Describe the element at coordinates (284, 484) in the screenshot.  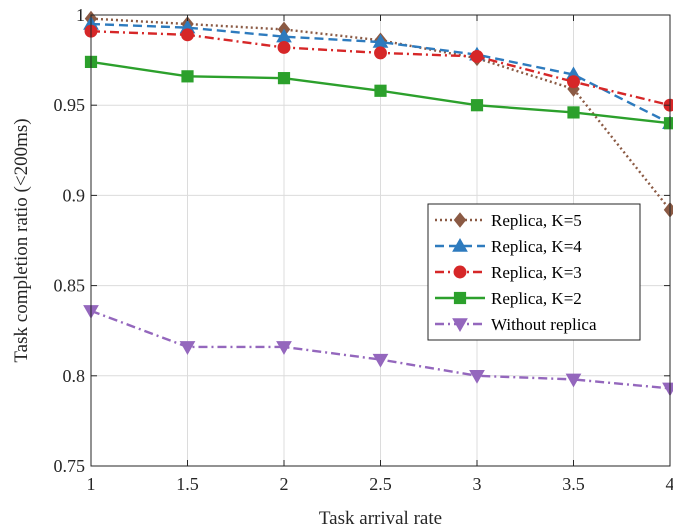
I see `x-tick-label: 2` at that location.